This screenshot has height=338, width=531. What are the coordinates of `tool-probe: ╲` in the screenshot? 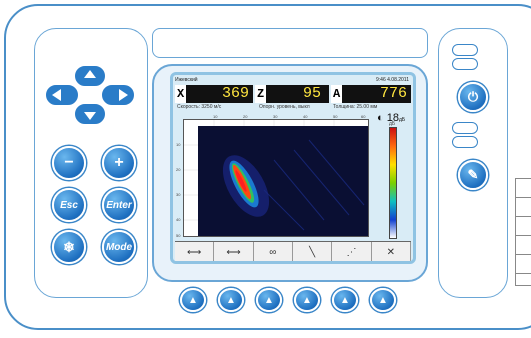 It's located at (313, 251).